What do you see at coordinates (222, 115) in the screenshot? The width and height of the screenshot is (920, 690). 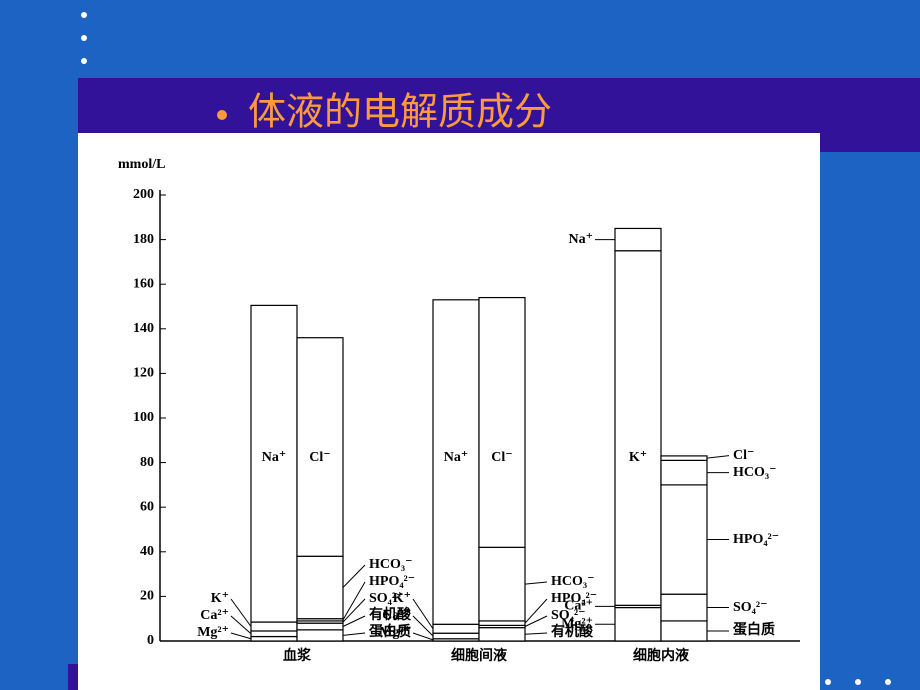 I see `bullet` at bounding box center [222, 115].